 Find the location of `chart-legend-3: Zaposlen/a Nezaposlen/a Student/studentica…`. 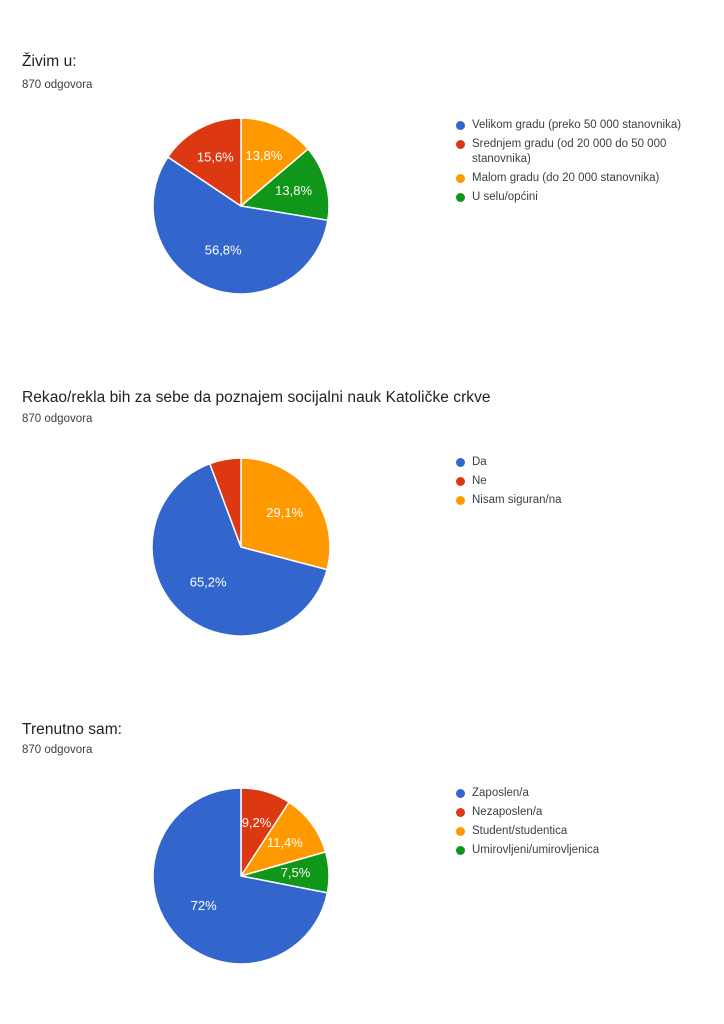

chart-legend-3: Zaposlen/a Nezaposlen/a Student/studentica… is located at coordinates (527, 824).